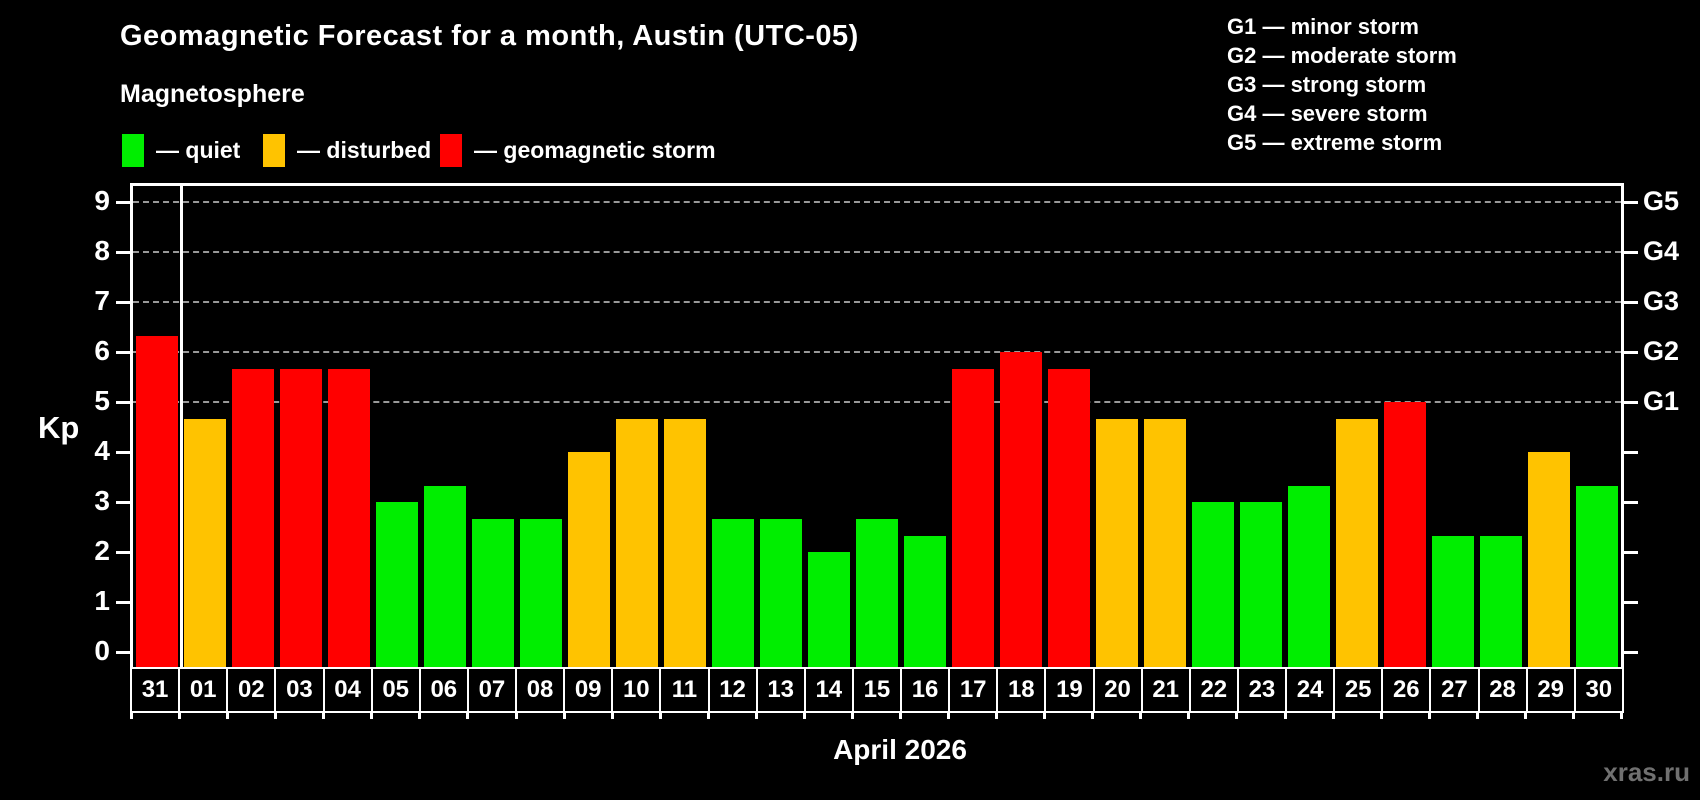 The image size is (1700, 800). Describe the element at coordinates (900, 749) in the screenshot. I see `x-axis-label-month: April 2026` at that location.